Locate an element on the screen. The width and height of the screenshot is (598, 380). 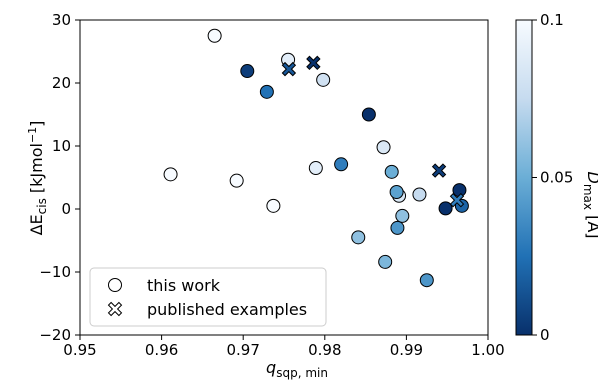
y-tick-label: −10 is located at coordinates (55, 272).